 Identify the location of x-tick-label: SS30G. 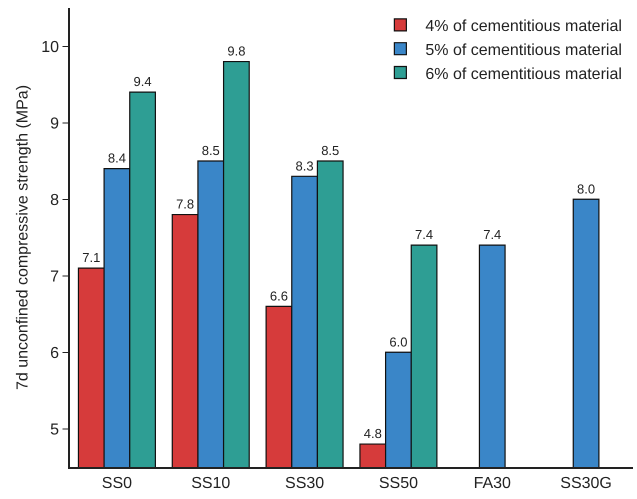
(586, 483).